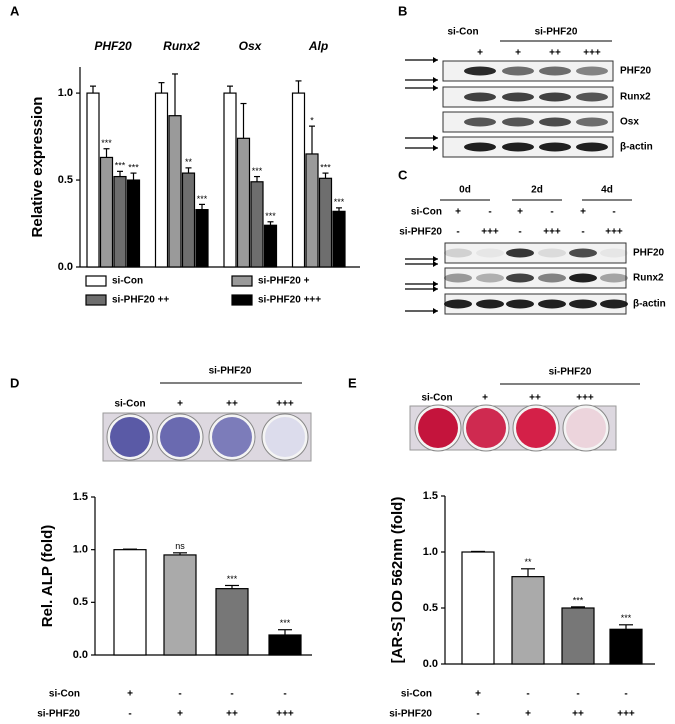 The height and width of the screenshot is (724, 675). What do you see at coordinates (14, 382) in the screenshot?
I see `panel-label: D` at bounding box center [14, 382].